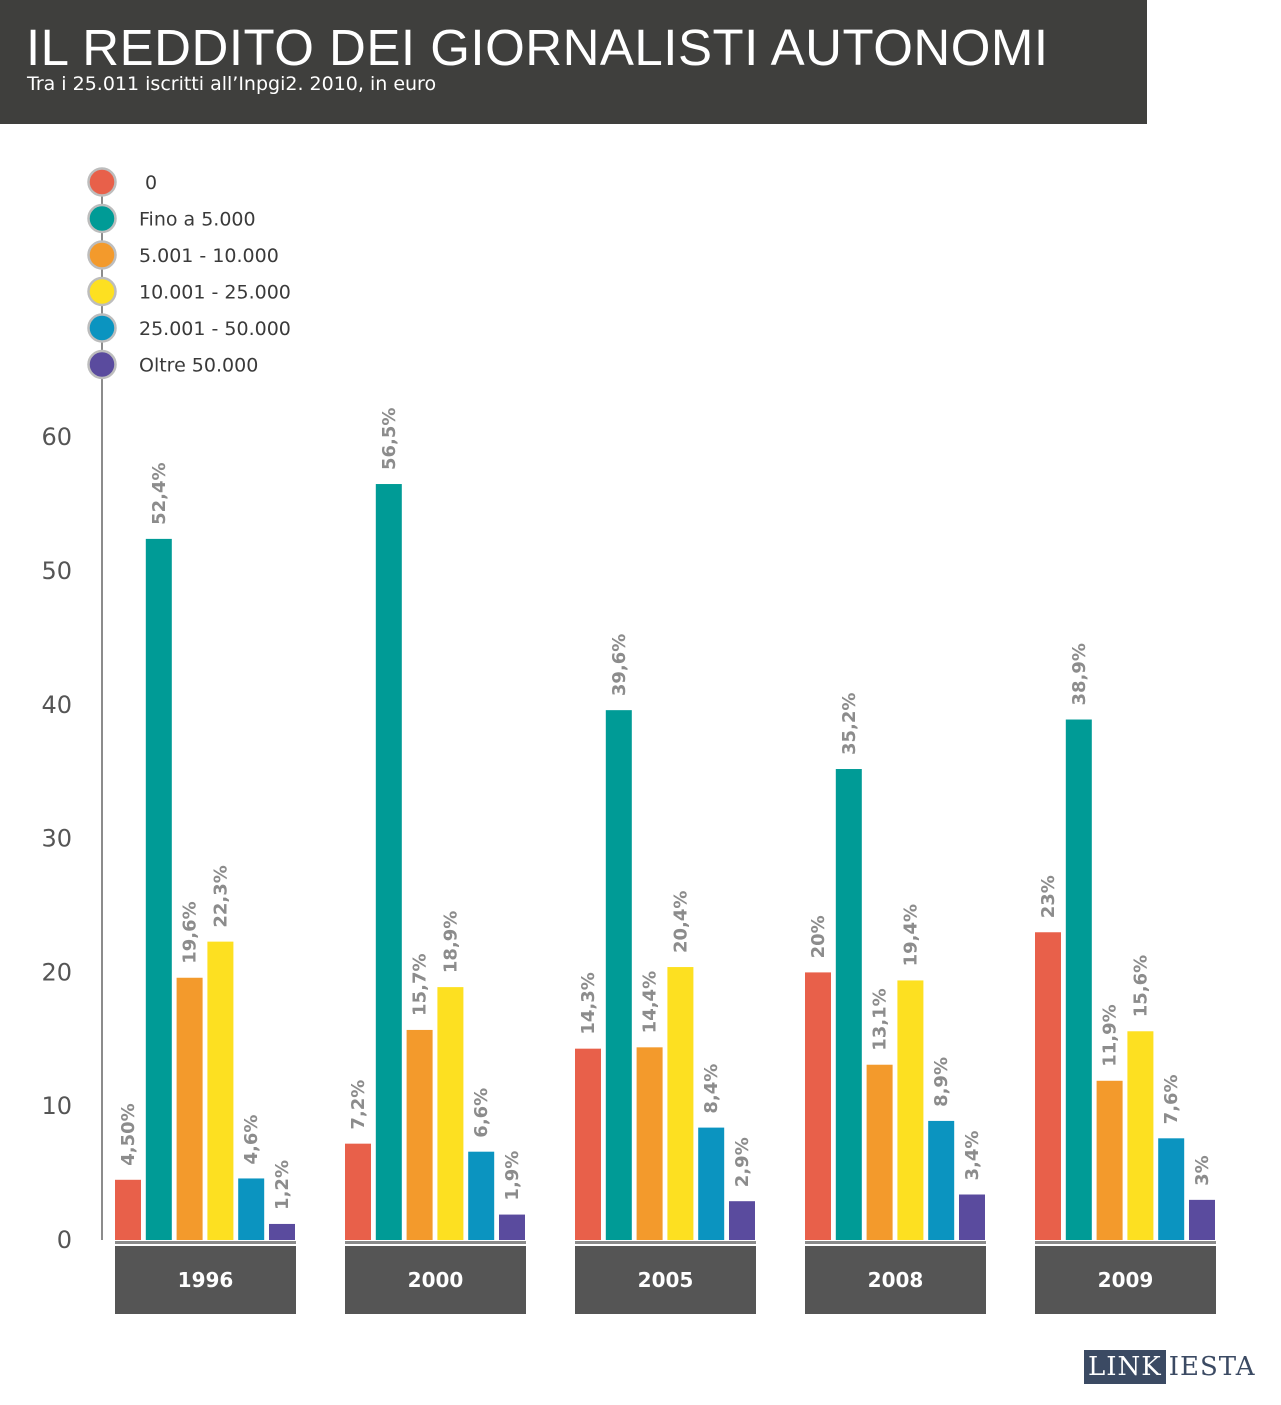  What do you see at coordinates (198, 366) in the screenshot?
I see `legend-label: Oltre 50.000` at bounding box center [198, 366].